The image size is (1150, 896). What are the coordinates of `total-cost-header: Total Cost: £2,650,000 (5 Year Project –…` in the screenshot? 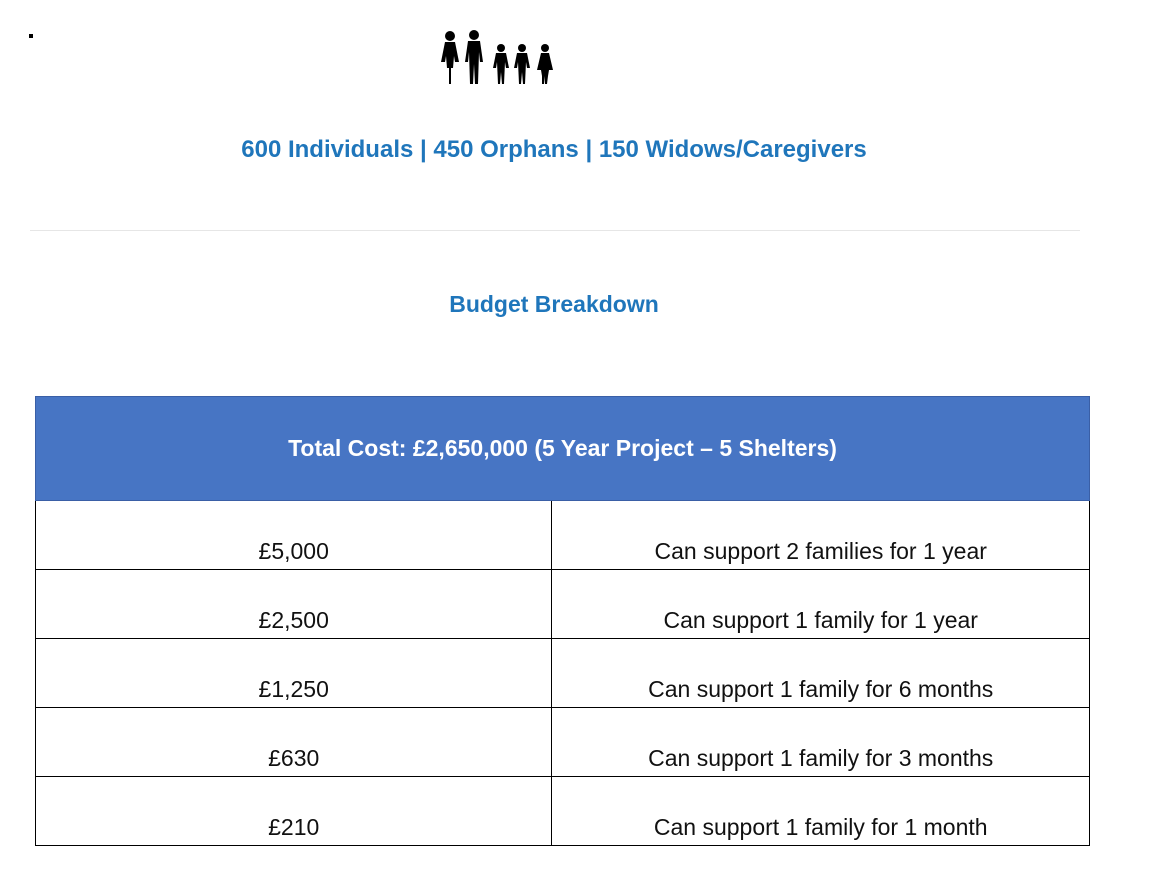 It's located at (562, 448).